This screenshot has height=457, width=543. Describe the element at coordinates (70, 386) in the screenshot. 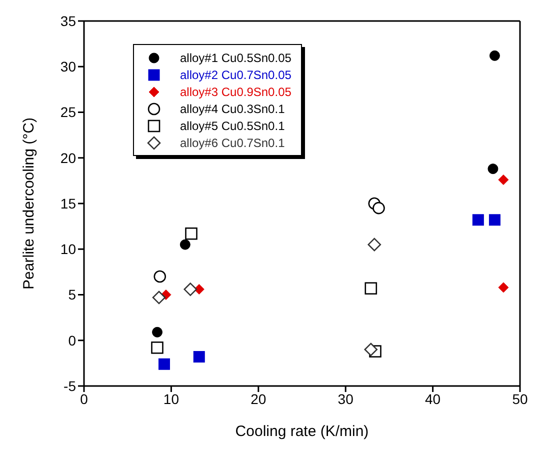

I see `y-tick-label: -5` at that location.